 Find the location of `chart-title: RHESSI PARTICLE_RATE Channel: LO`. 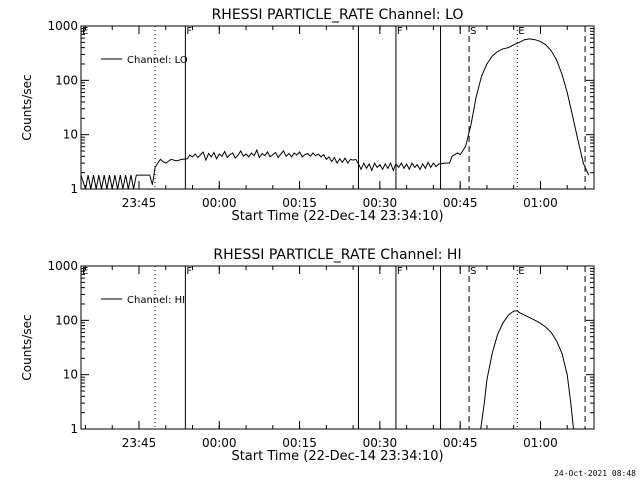

chart-title: RHESSI PARTICLE_RATE Channel: LO is located at coordinates (338, 15).